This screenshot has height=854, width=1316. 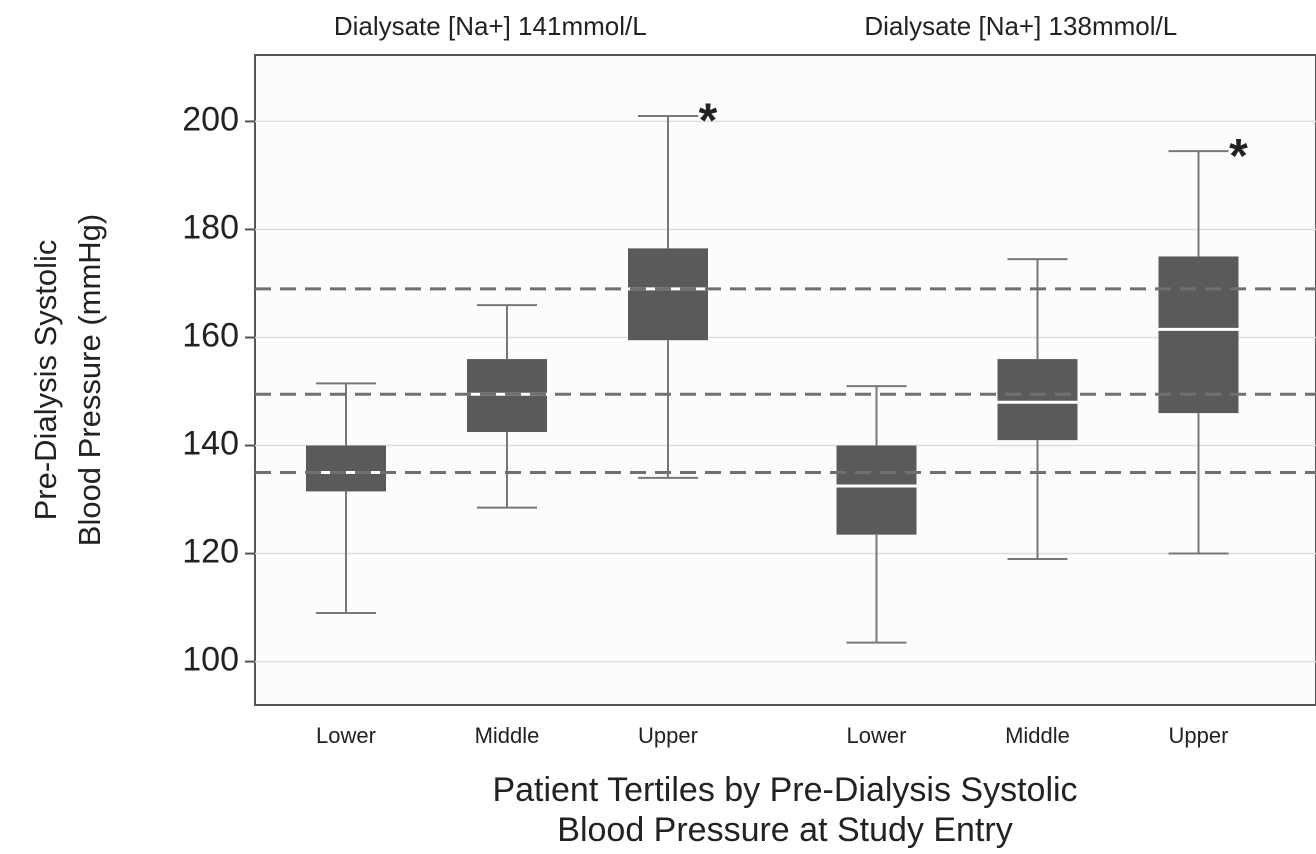 What do you see at coordinates (490, 26) in the screenshot?
I see `group-title: Dialysate [Na+] 141mmol/L` at bounding box center [490, 26].